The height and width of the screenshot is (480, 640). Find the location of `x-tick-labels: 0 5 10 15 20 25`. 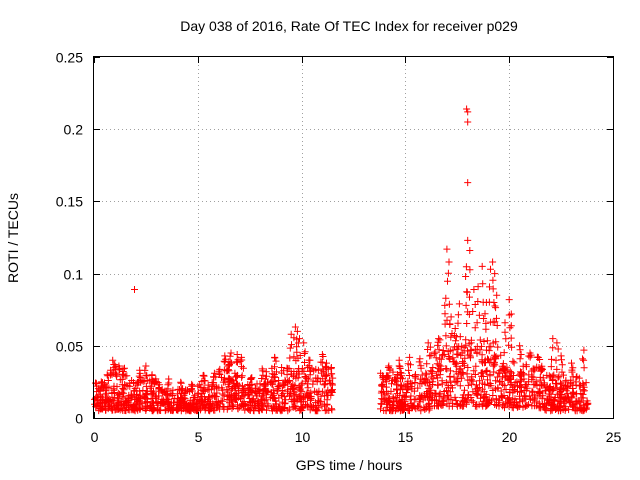

x-tick-labels: 0 5 10 15 20 25 is located at coordinates (356, 437).